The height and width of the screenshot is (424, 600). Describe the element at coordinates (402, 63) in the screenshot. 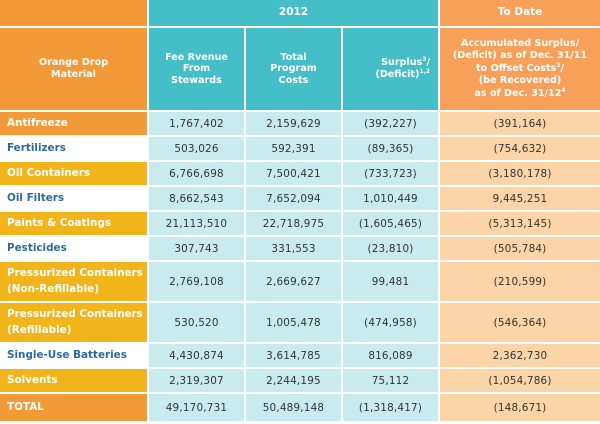

I see `surplus-header-text: Surplus` at that location.